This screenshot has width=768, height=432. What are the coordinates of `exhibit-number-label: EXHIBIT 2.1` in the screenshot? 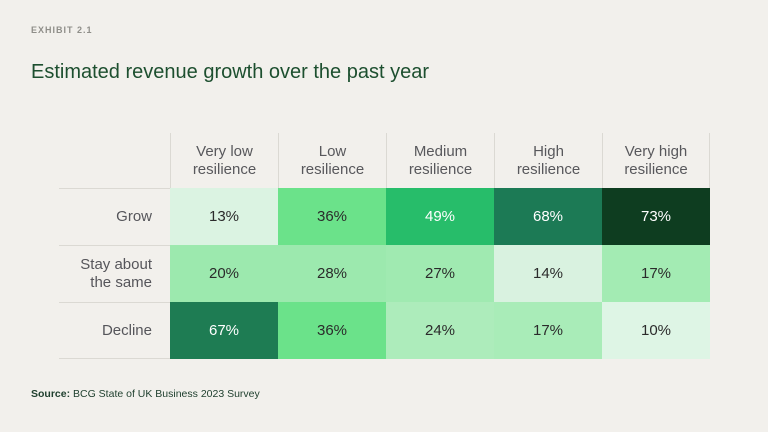 It's located at (62, 30).